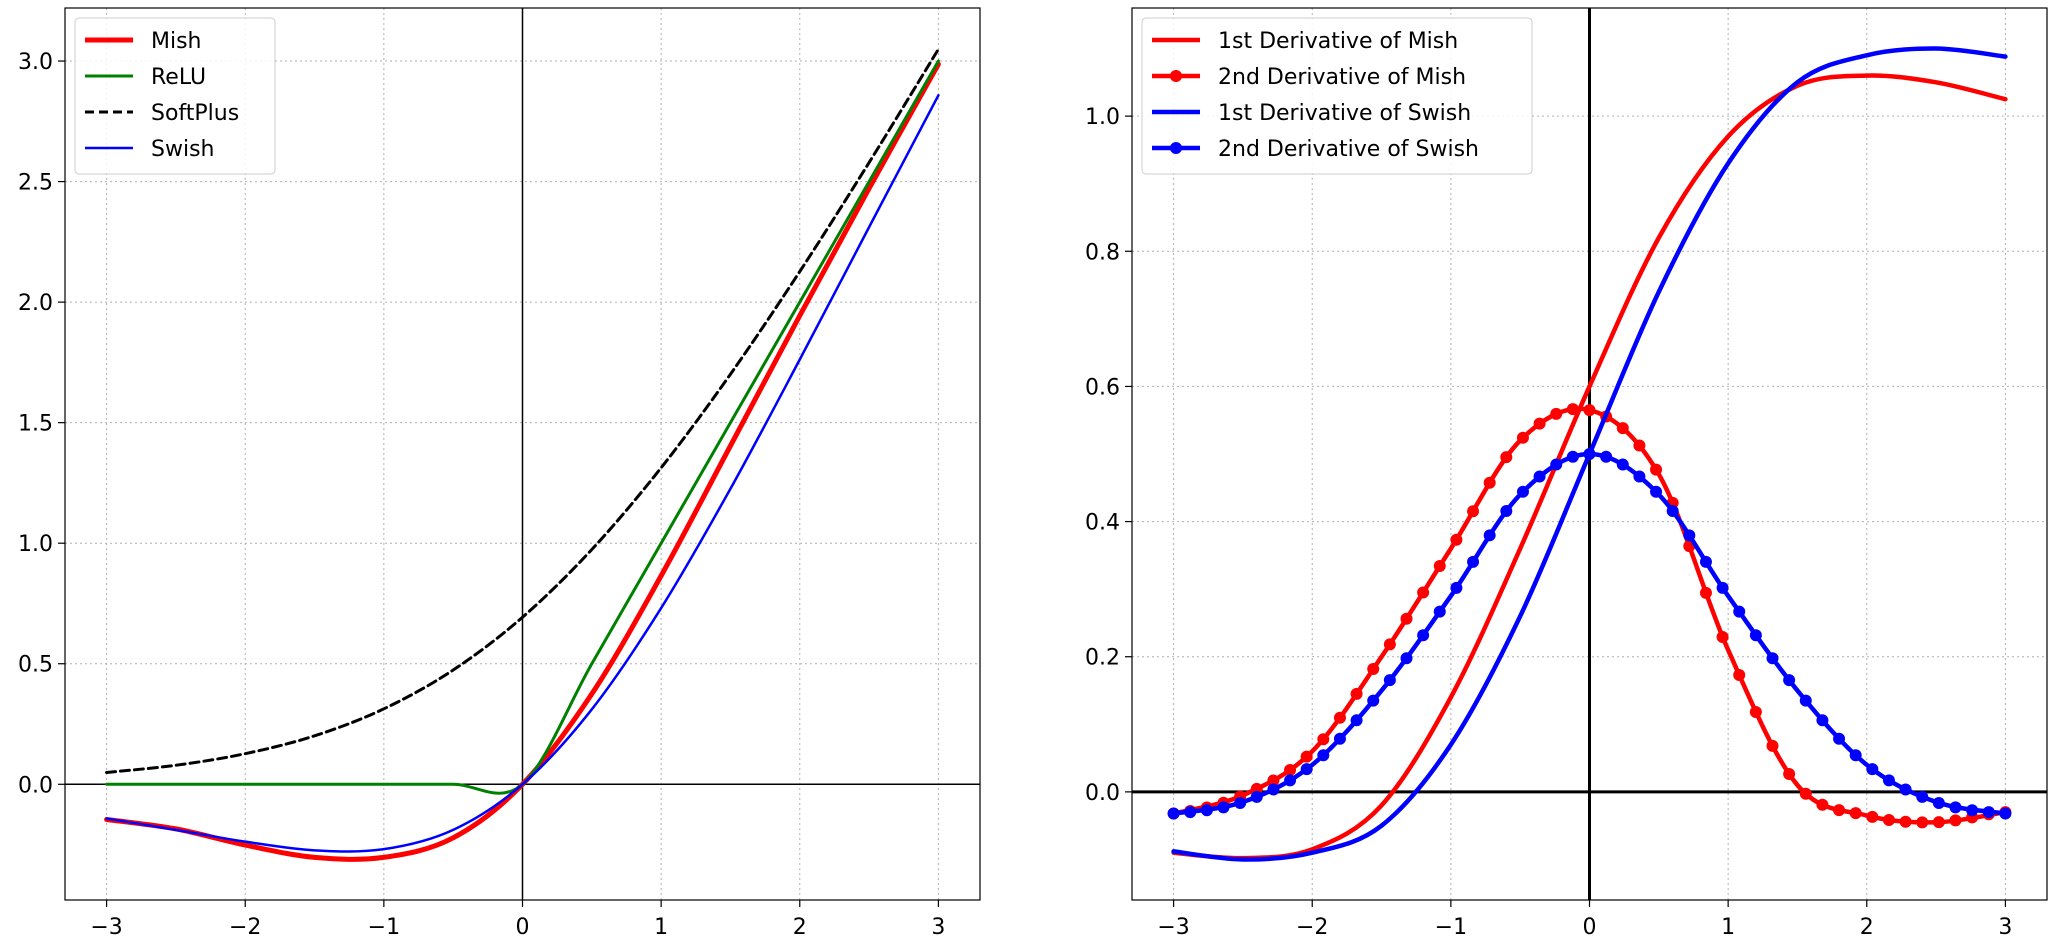  I want to click on y-tick-label: 0.6, so click(1102, 387).